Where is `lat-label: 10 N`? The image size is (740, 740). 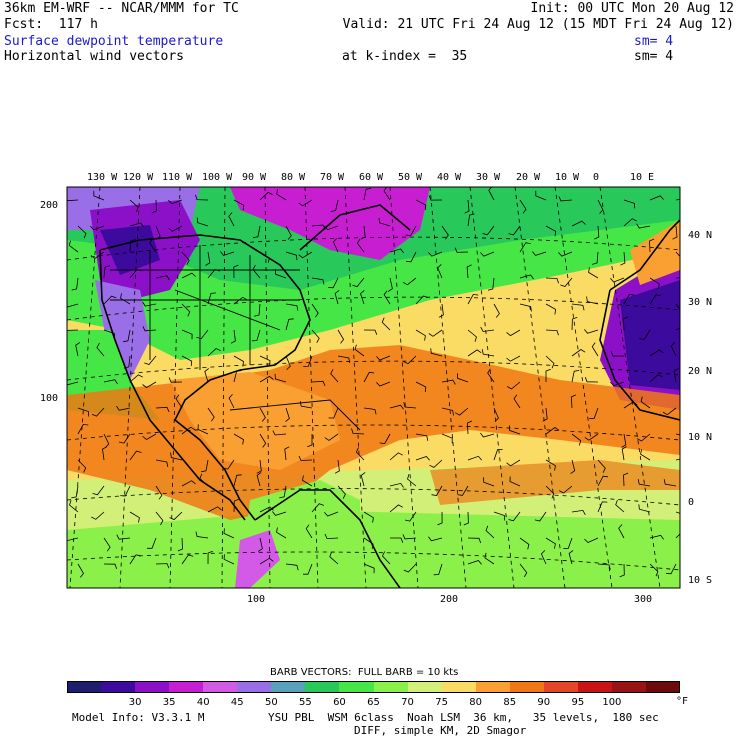 lat-label: 10 N is located at coordinates (700, 437).